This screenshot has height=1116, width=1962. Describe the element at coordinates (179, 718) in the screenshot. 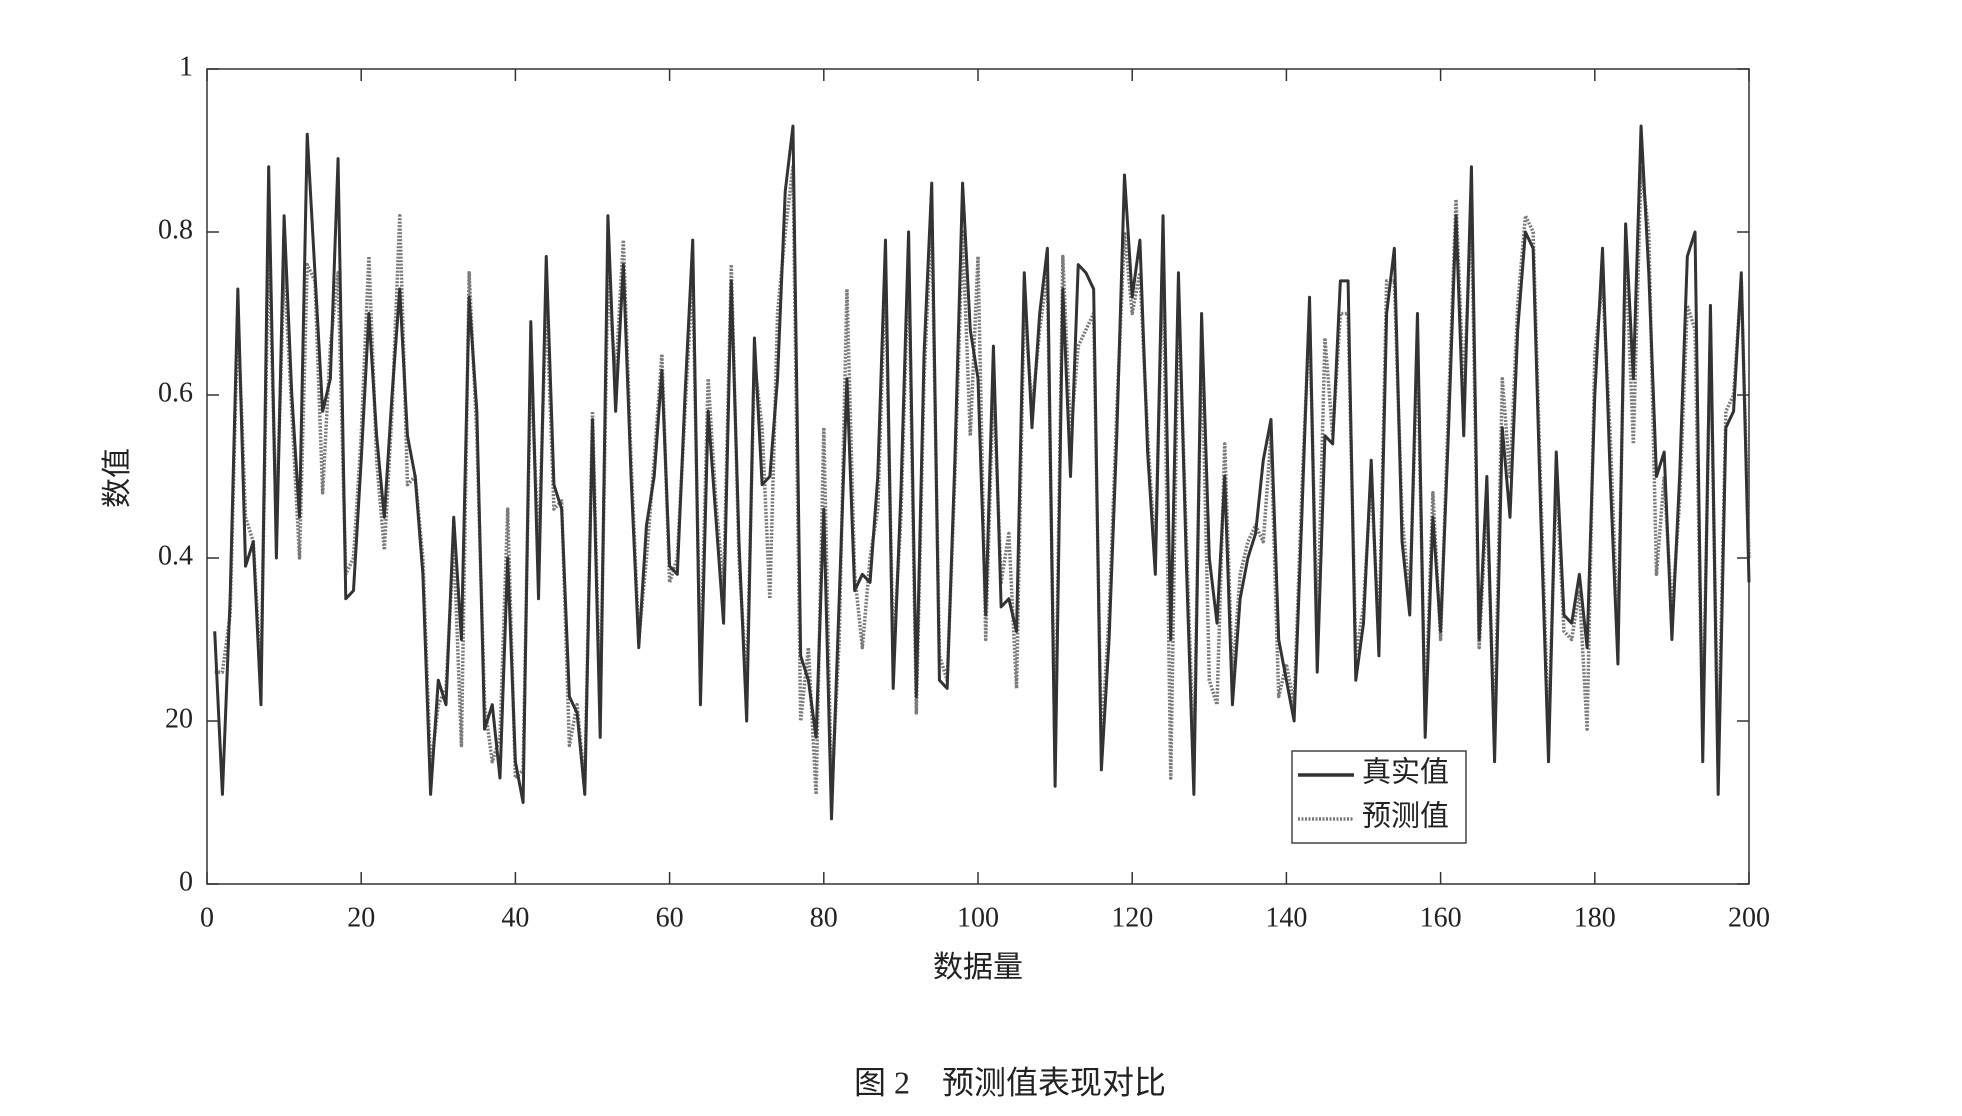

I see `y-tick-label: 20` at that location.